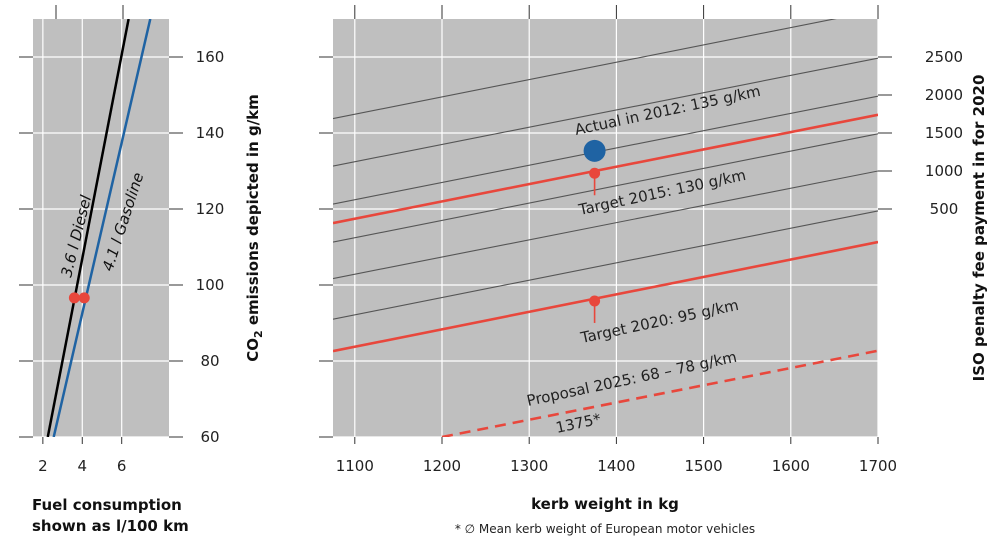 This screenshot has height=544, width=993. Describe the element at coordinates (979, 228) in the screenshot. I see `penalty-axis-title: ISO penalty fee payment in for 2020` at that location.